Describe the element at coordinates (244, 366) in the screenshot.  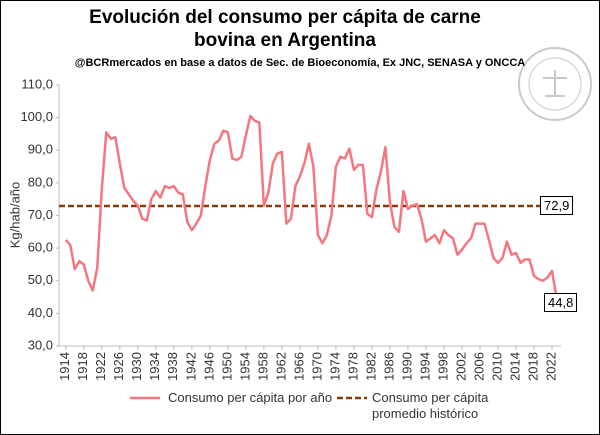
I see `x-tick-label: 1954` at that location.